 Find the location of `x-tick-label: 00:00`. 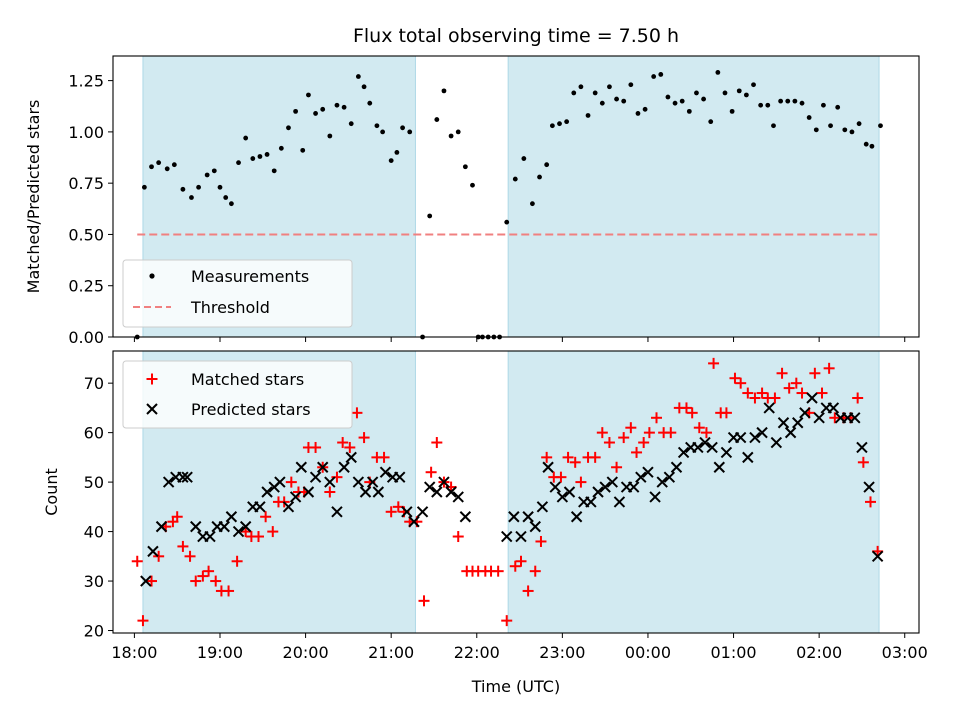

x-tick-label: 00:00 is located at coordinates (648, 652).